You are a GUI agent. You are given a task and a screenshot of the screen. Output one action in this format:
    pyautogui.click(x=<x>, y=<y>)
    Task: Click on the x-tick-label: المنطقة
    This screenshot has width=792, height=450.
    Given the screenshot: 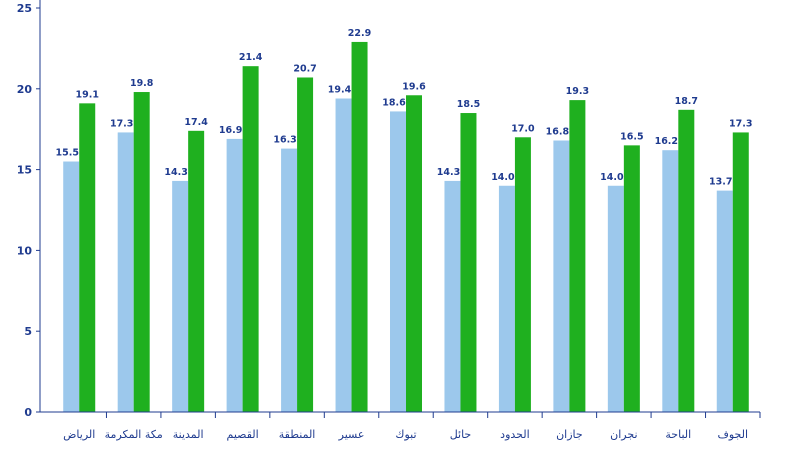 What is the action you would take?
    pyautogui.click(x=297, y=434)
    